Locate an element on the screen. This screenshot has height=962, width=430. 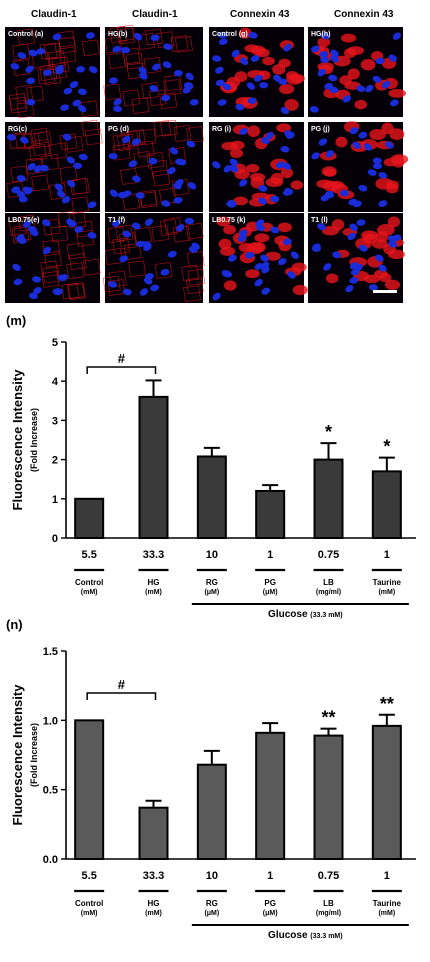
bracket-label: # is located at coordinates (122, 358).